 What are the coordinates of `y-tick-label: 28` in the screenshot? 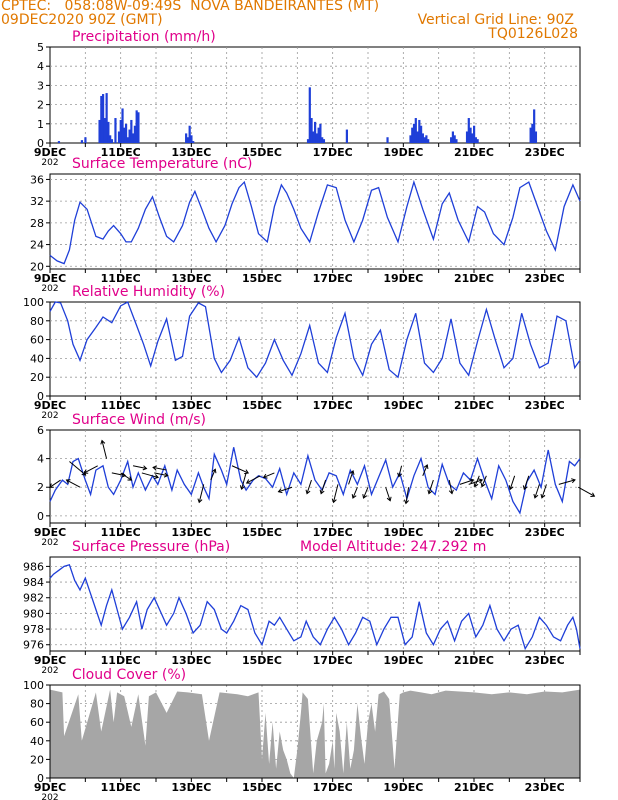 It's located at (37, 223).